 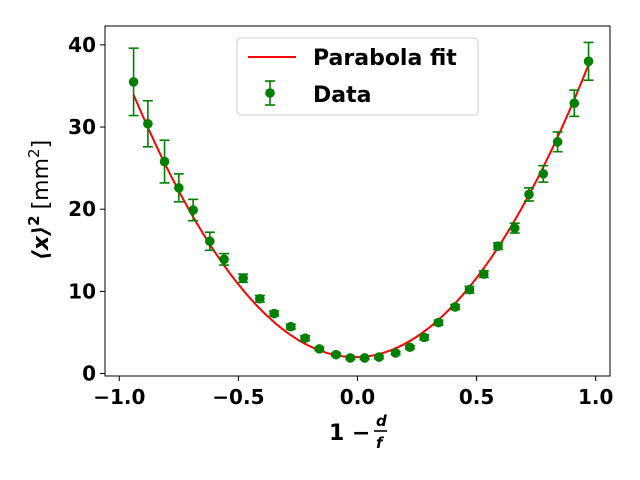 What do you see at coordinates (82, 127) in the screenshot?
I see `y-tick-label: 30` at bounding box center [82, 127].